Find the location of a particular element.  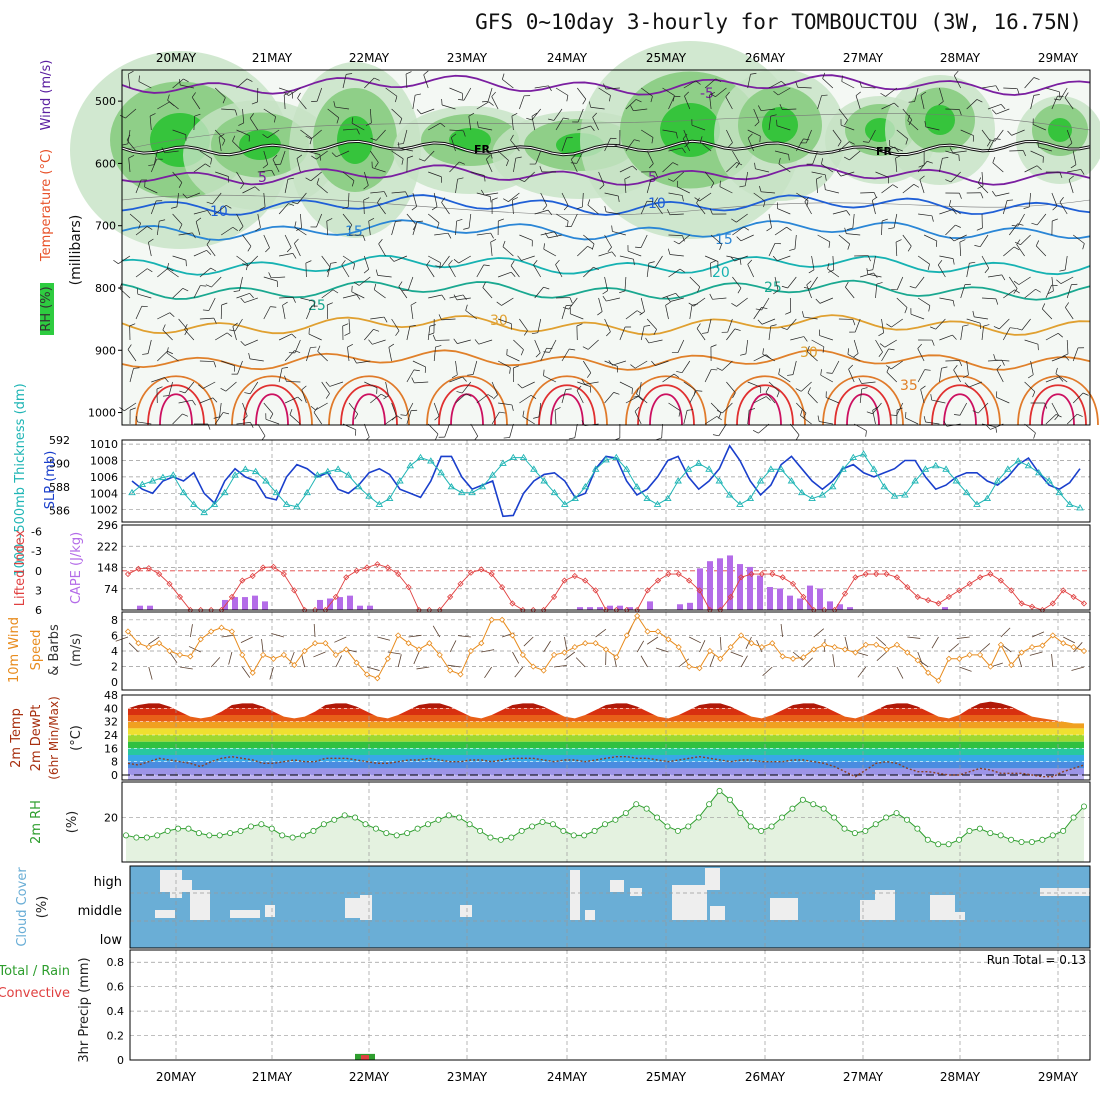

wind-tick: 2 is located at coordinates (114, 667).